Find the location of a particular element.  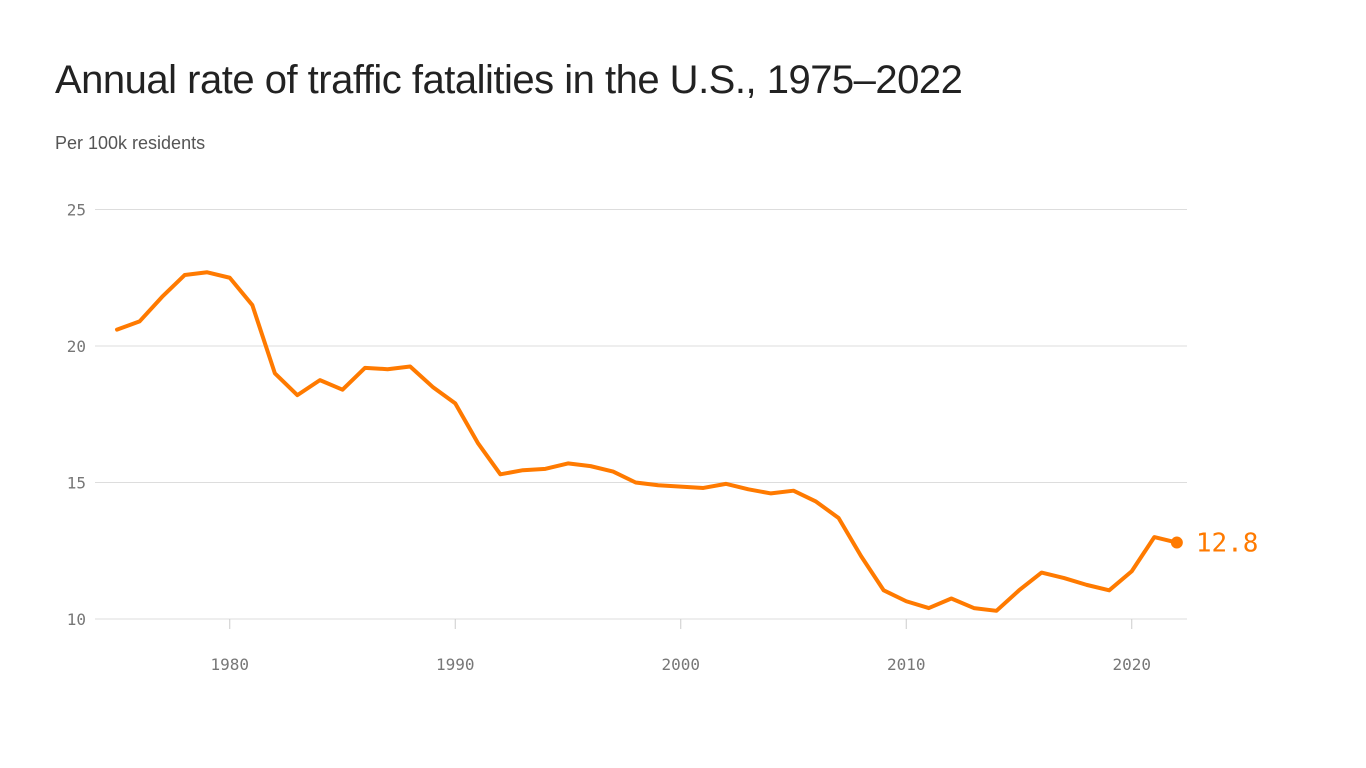

y-tick-label: 10 is located at coordinates (76, 619).